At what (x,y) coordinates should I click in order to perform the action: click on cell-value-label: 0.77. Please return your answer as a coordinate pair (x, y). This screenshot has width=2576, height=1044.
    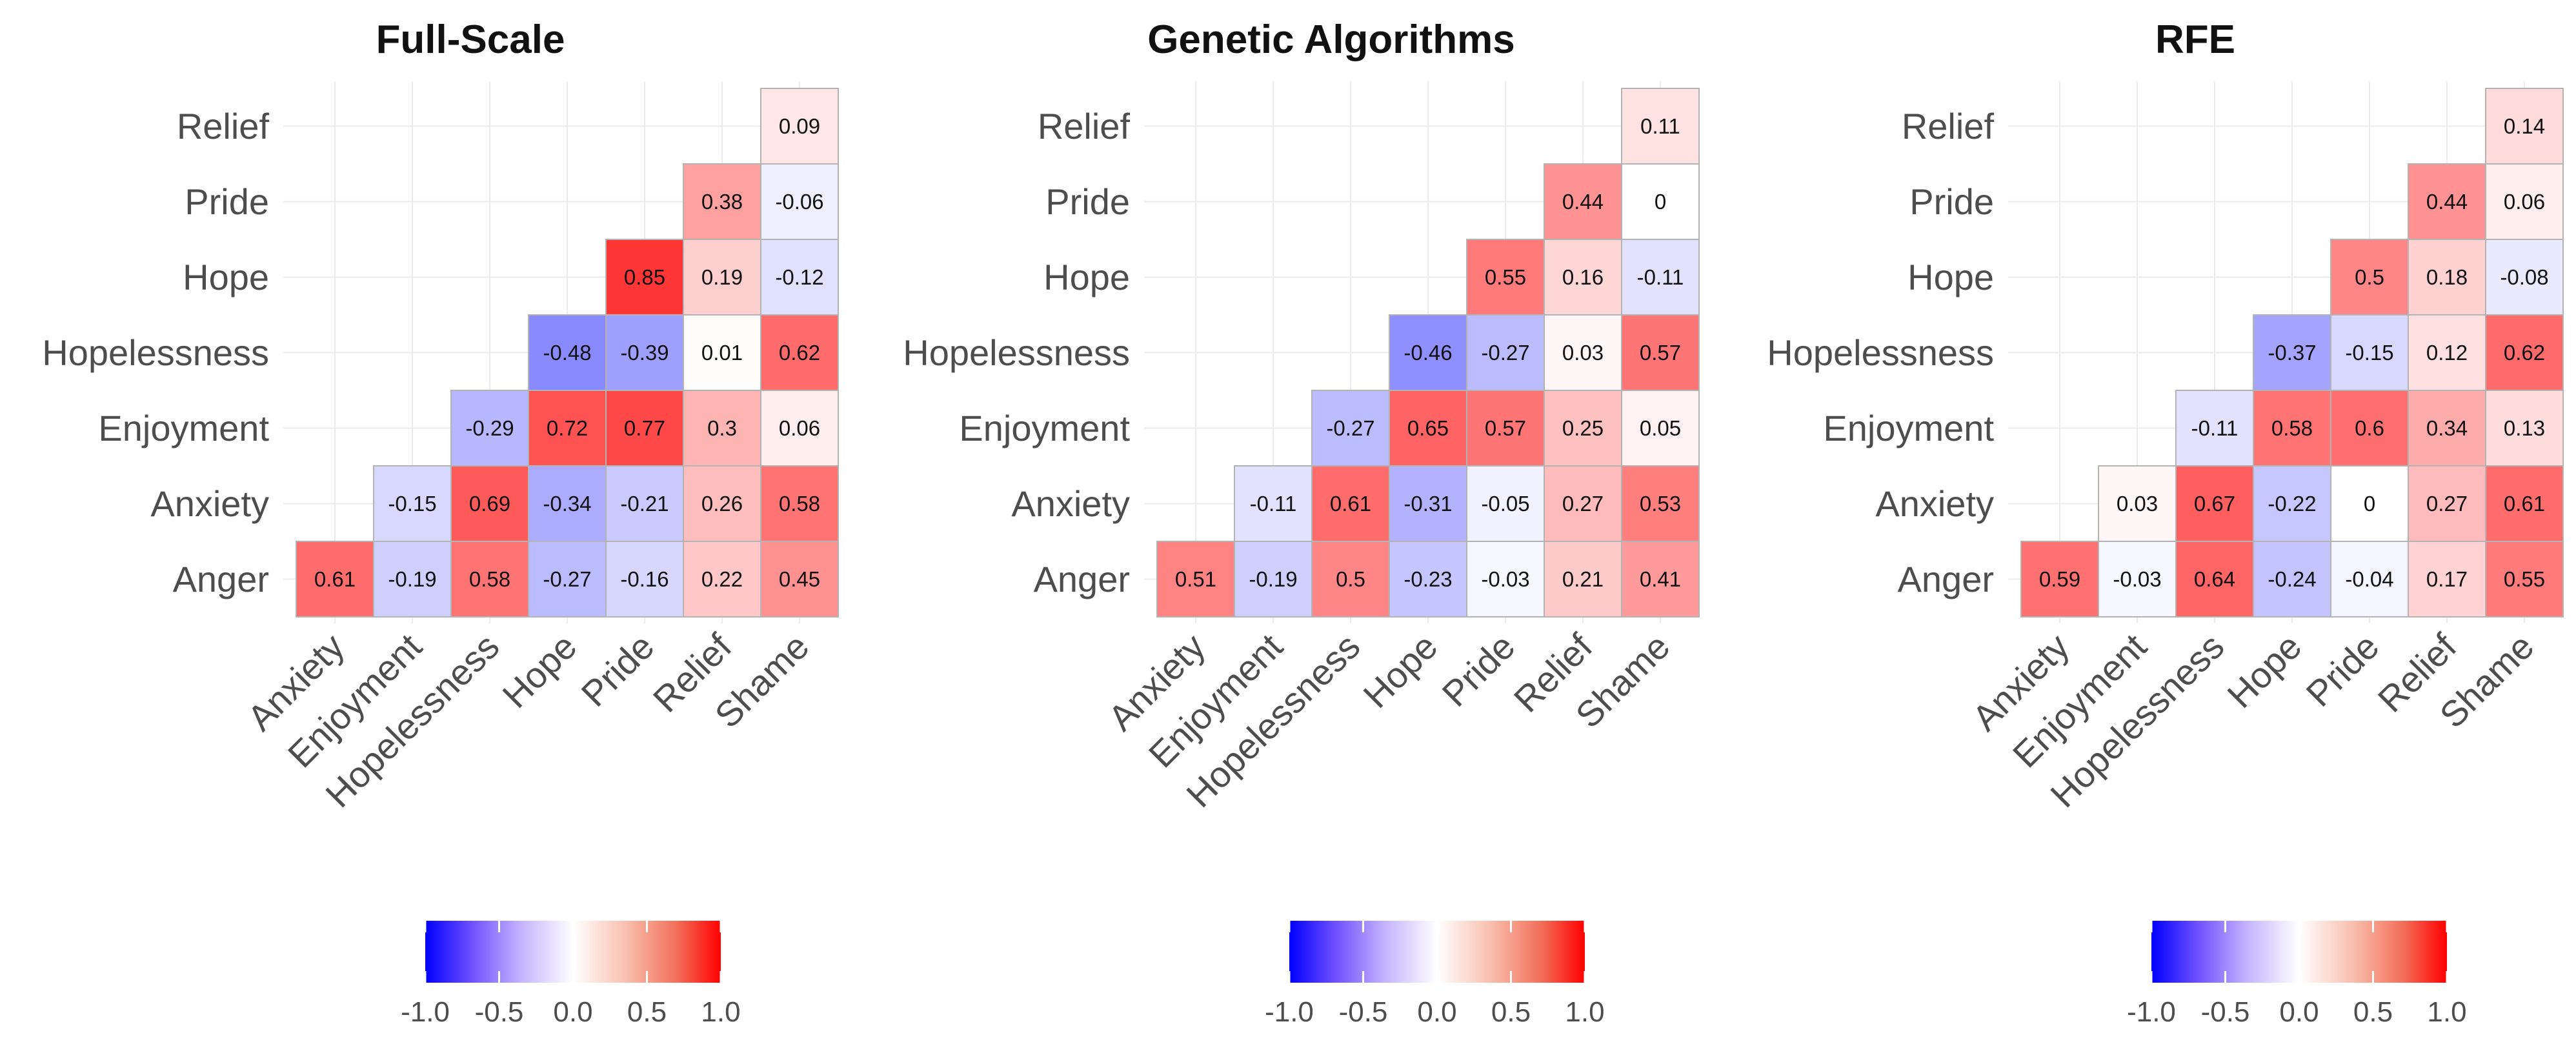
    Looking at the image, I should click on (644, 428).